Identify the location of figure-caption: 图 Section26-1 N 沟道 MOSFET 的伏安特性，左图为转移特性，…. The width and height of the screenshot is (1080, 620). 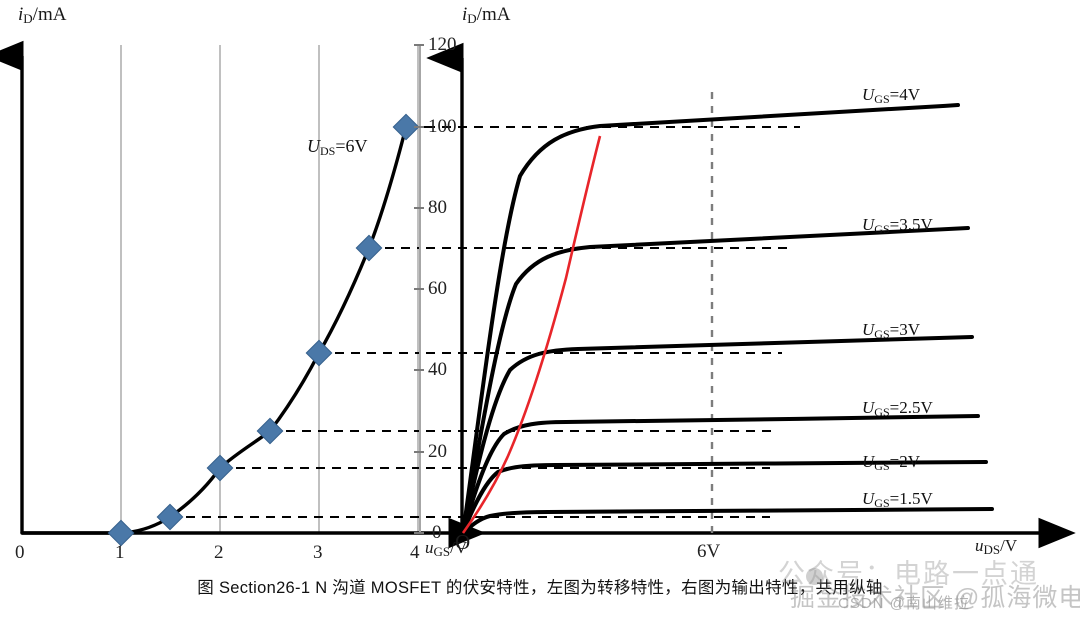
(540, 588).